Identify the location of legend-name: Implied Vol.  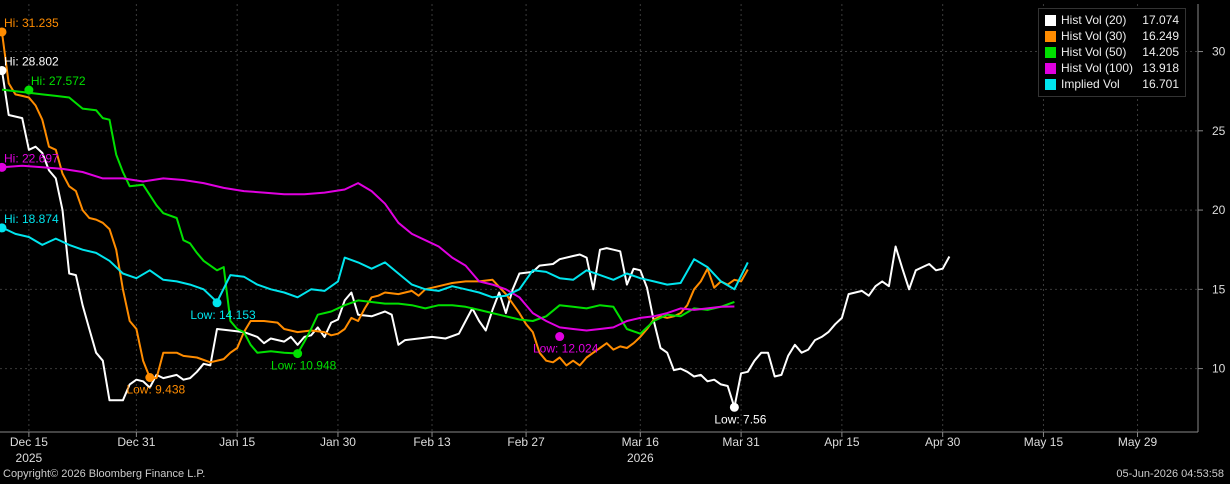
(1090, 84).